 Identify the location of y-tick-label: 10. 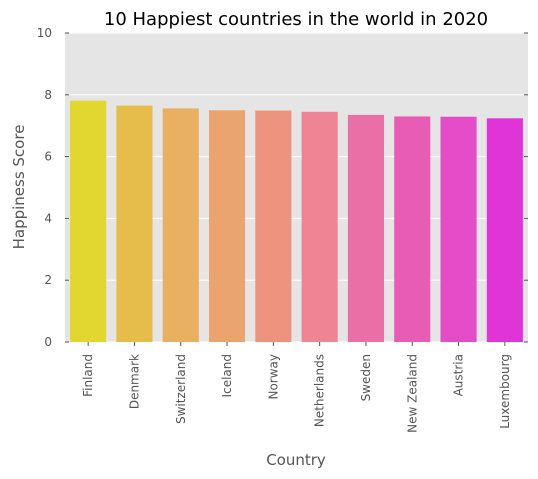
(44, 33).